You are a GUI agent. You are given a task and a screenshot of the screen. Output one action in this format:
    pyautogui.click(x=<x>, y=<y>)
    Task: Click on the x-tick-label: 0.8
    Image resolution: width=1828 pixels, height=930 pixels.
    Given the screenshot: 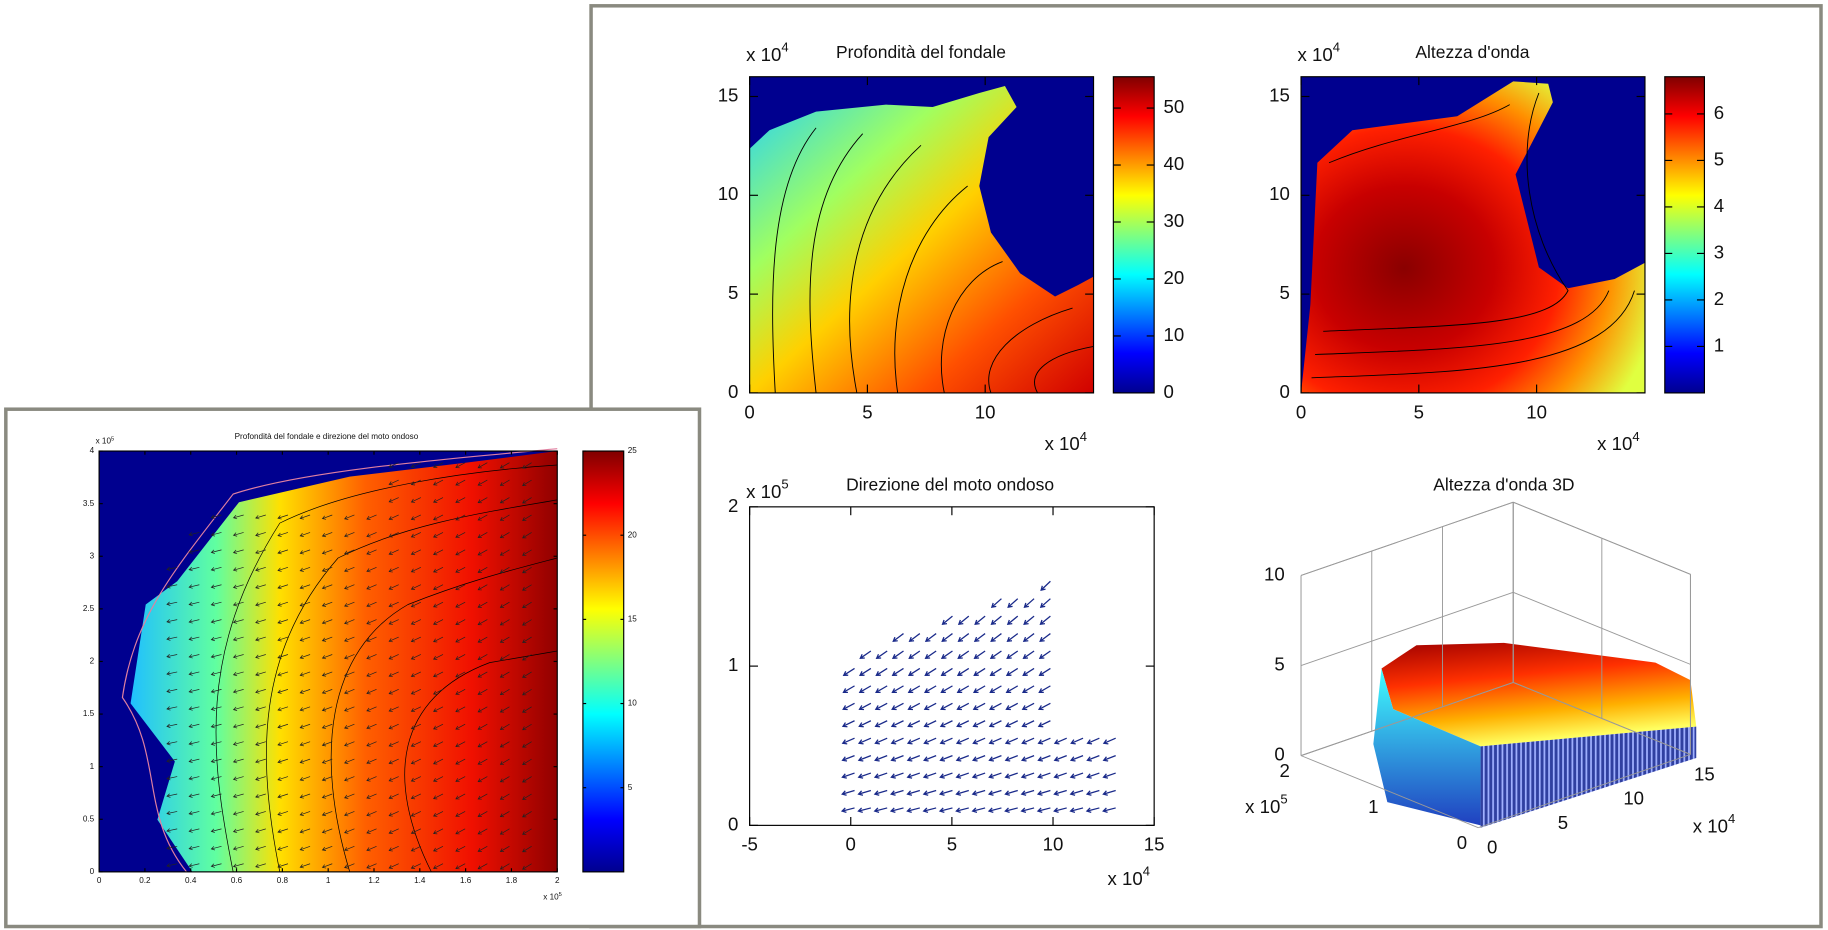 What is the action you would take?
    pyautogui.click(x=283, y=880)
    